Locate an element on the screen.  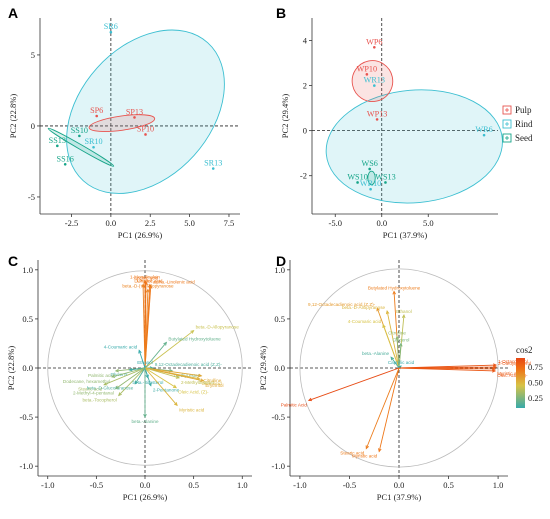
vector-label: 2-Pentanone is located at coordinates (166, 390).